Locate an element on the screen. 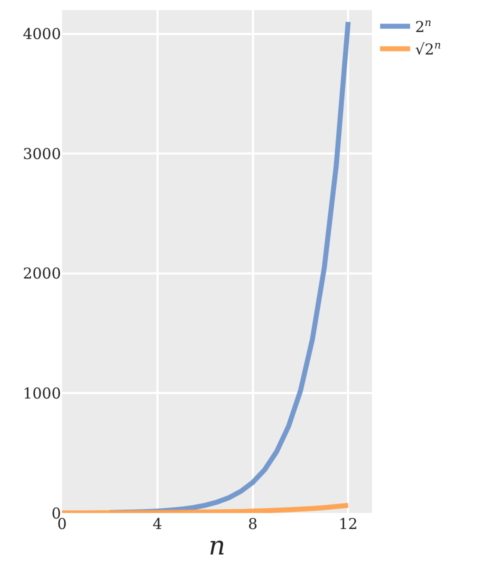 This screenshot has width=490, height=575. x-tick-label: 4 is located at coordinates (157, 524).